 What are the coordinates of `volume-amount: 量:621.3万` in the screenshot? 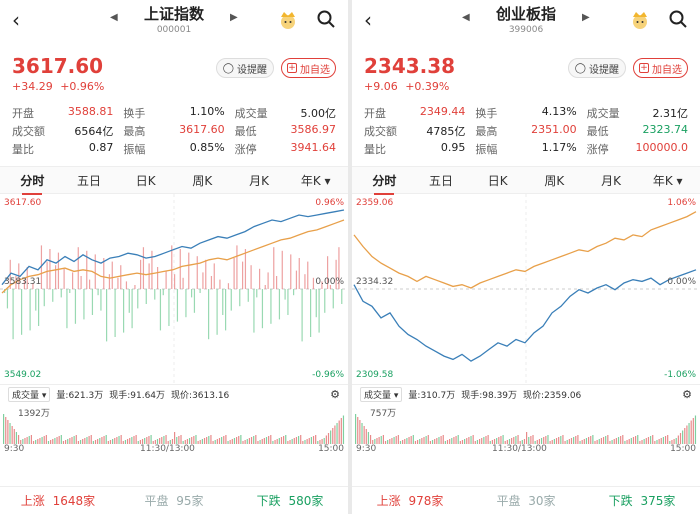 It's located at (80, 396).